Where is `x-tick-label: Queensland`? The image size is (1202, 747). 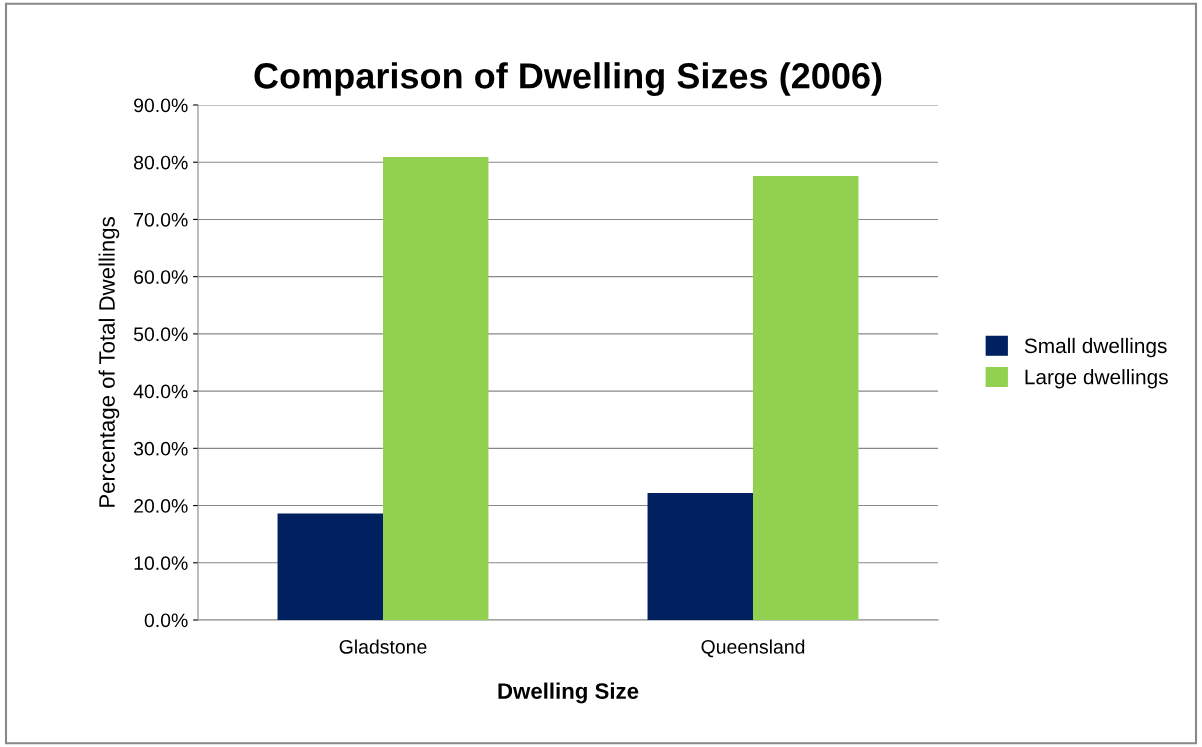 x-tick-label: Queensland is located at coordinates (753, 648).